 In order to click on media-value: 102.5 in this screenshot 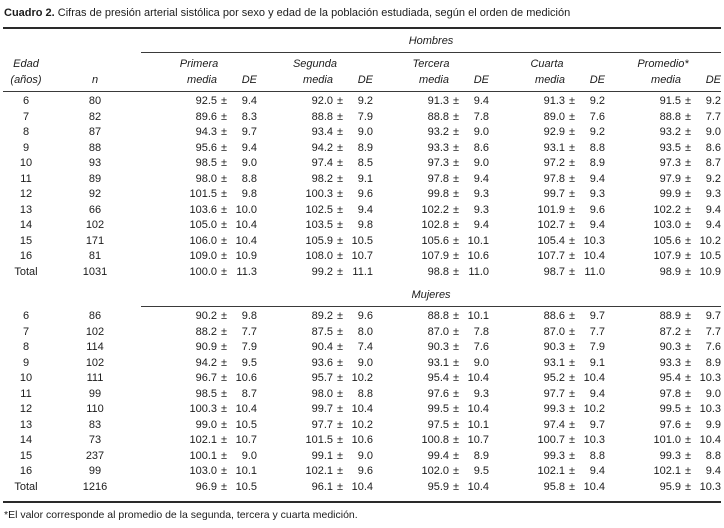, I will do `click(319, 209)`.